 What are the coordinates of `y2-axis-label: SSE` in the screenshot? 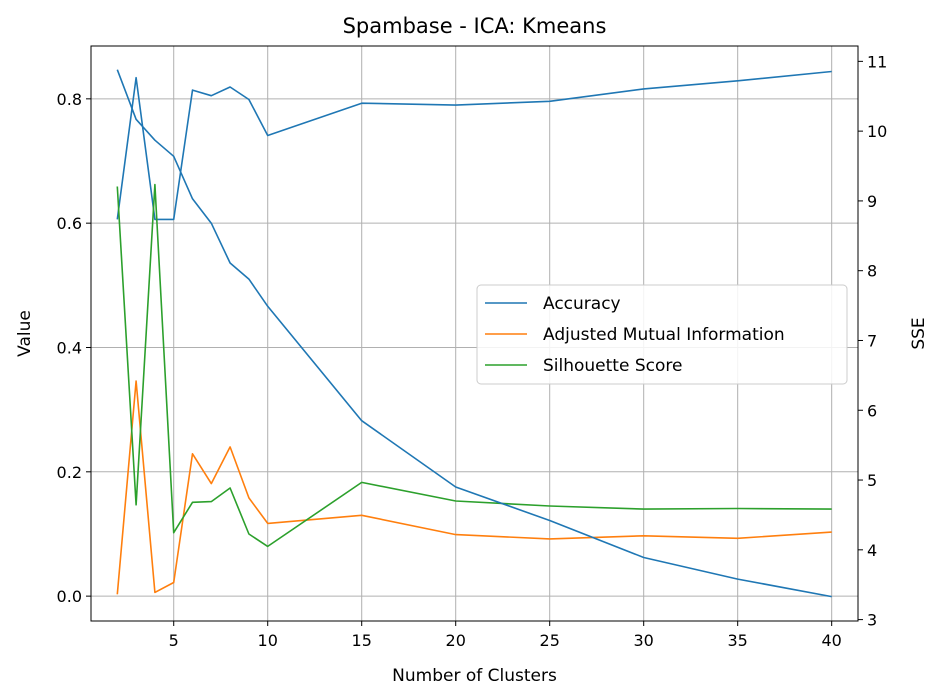 It's located at (919, 333).